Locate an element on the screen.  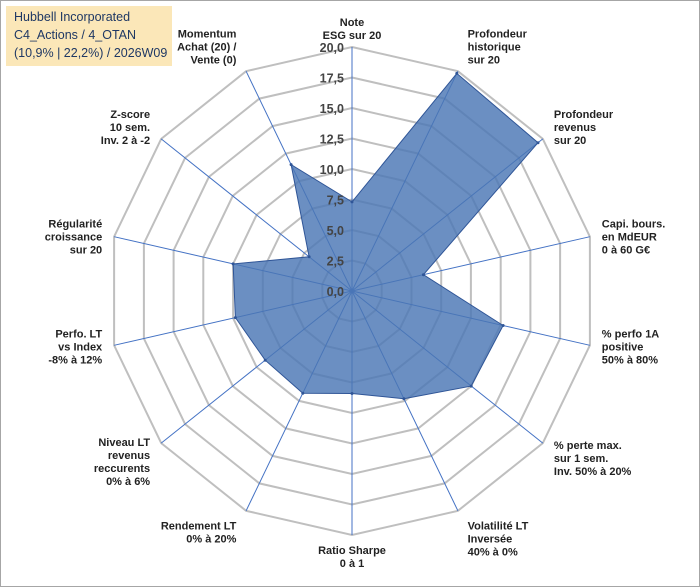
tick-label: 20,0 is located at coordinates (332, 48).